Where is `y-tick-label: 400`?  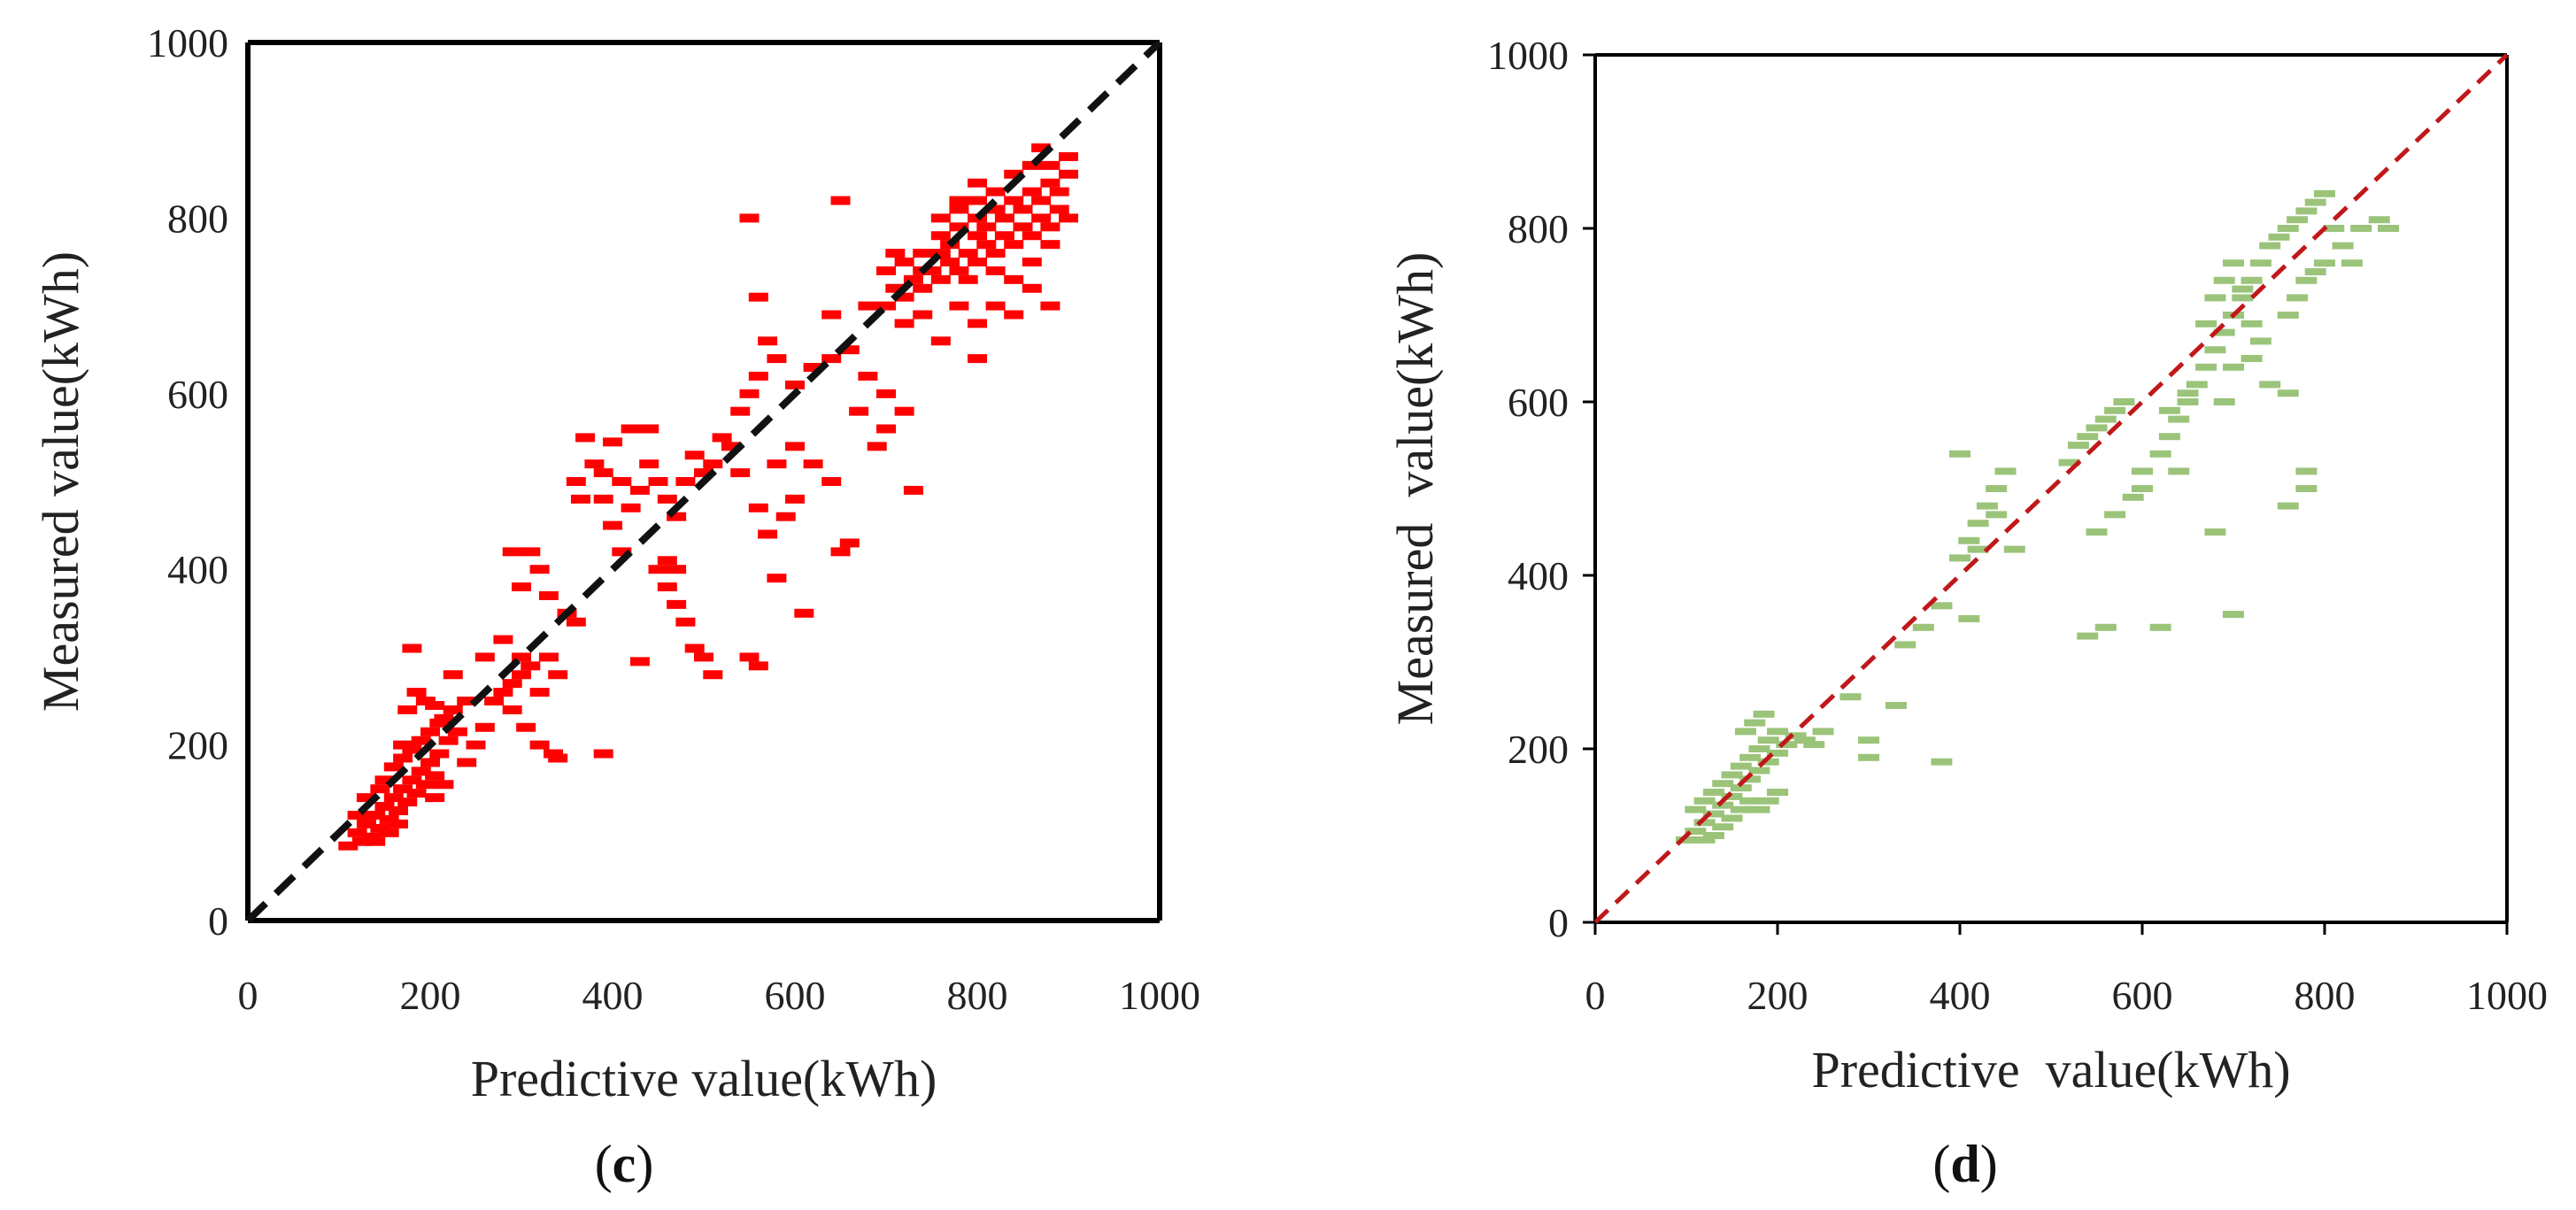
y-tick-label: 400 is located at coordinates (1538, 575).